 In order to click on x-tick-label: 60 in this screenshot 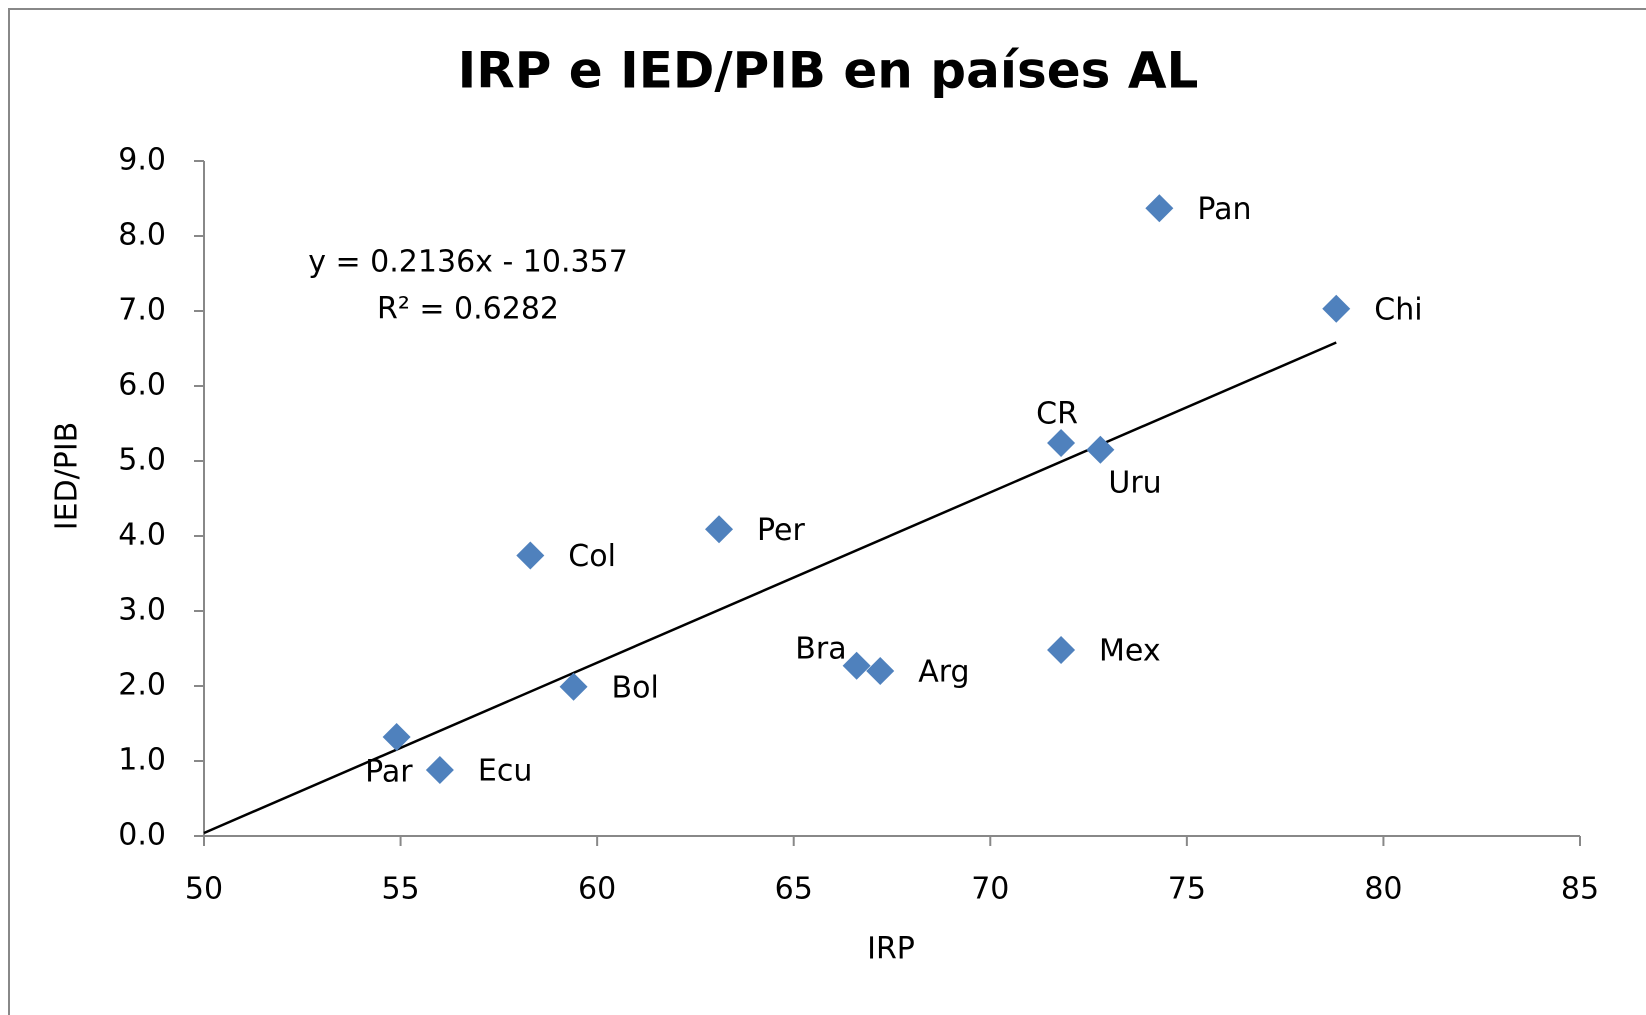, I will do `click(597, 889)`.